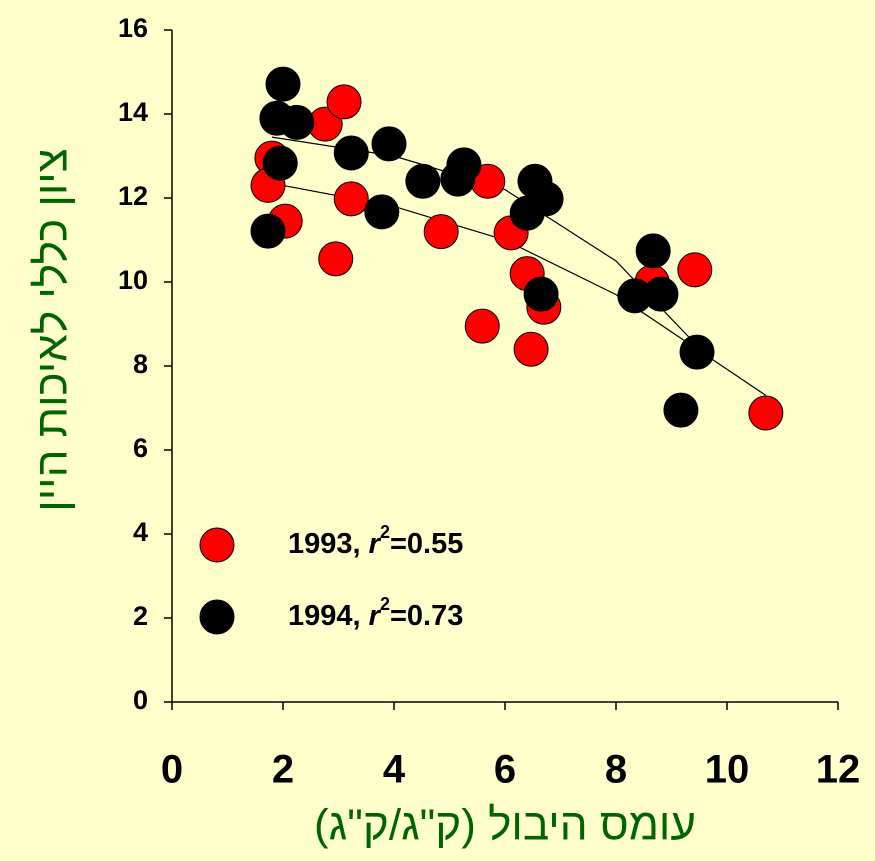 Image resolution: width=875 pixels, height=861 pixels. I want to click on x-tick-label: 2, so click(283, 770).